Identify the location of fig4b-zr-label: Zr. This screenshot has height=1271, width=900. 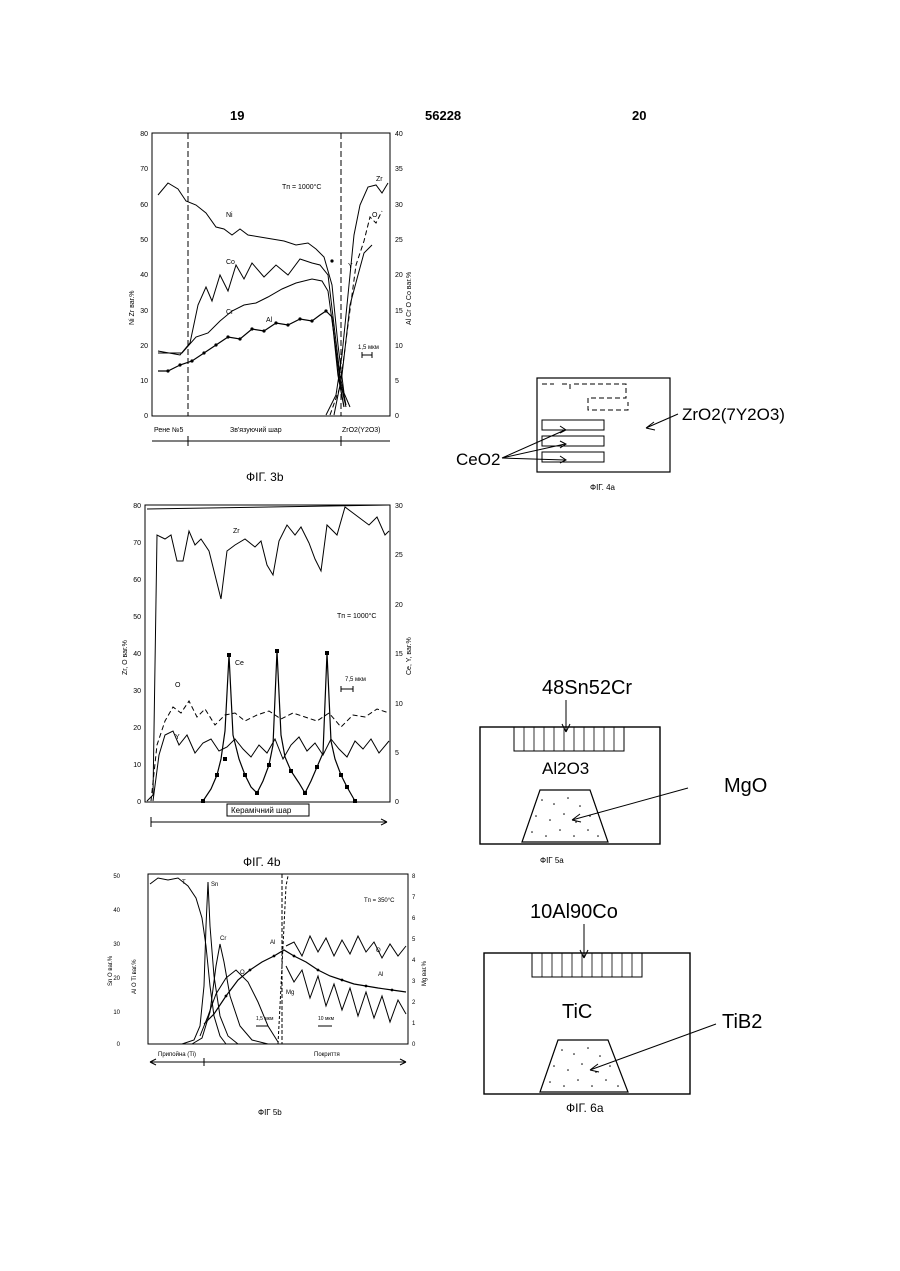
(236, 531).